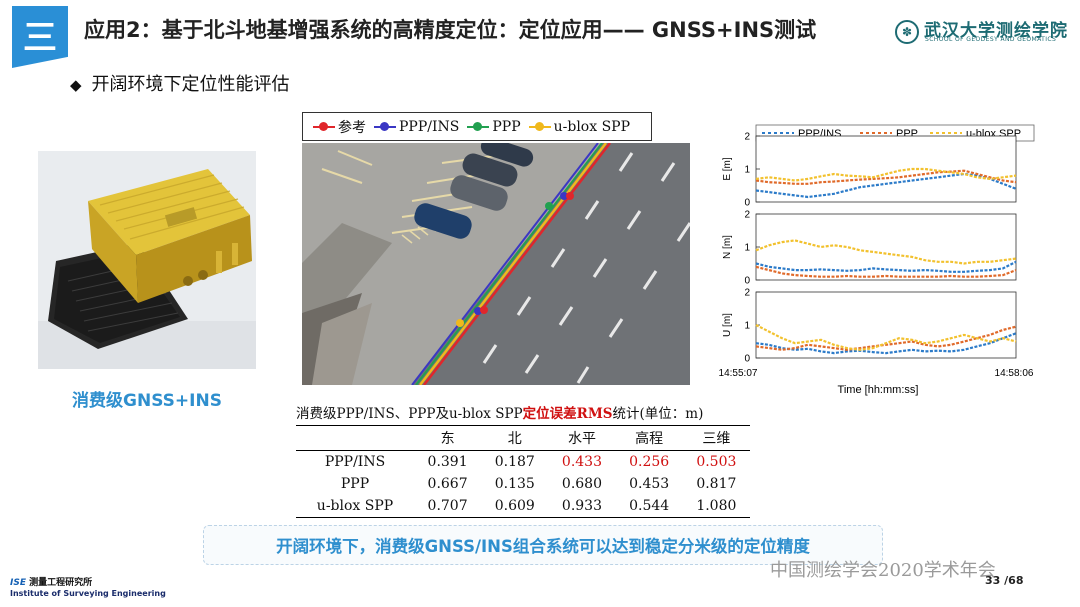 This screenshot has height=607, width=1080. Describe the element at coordinates (716, 438) in the screenshot. I see `table-header-cell: 三维` at that location.